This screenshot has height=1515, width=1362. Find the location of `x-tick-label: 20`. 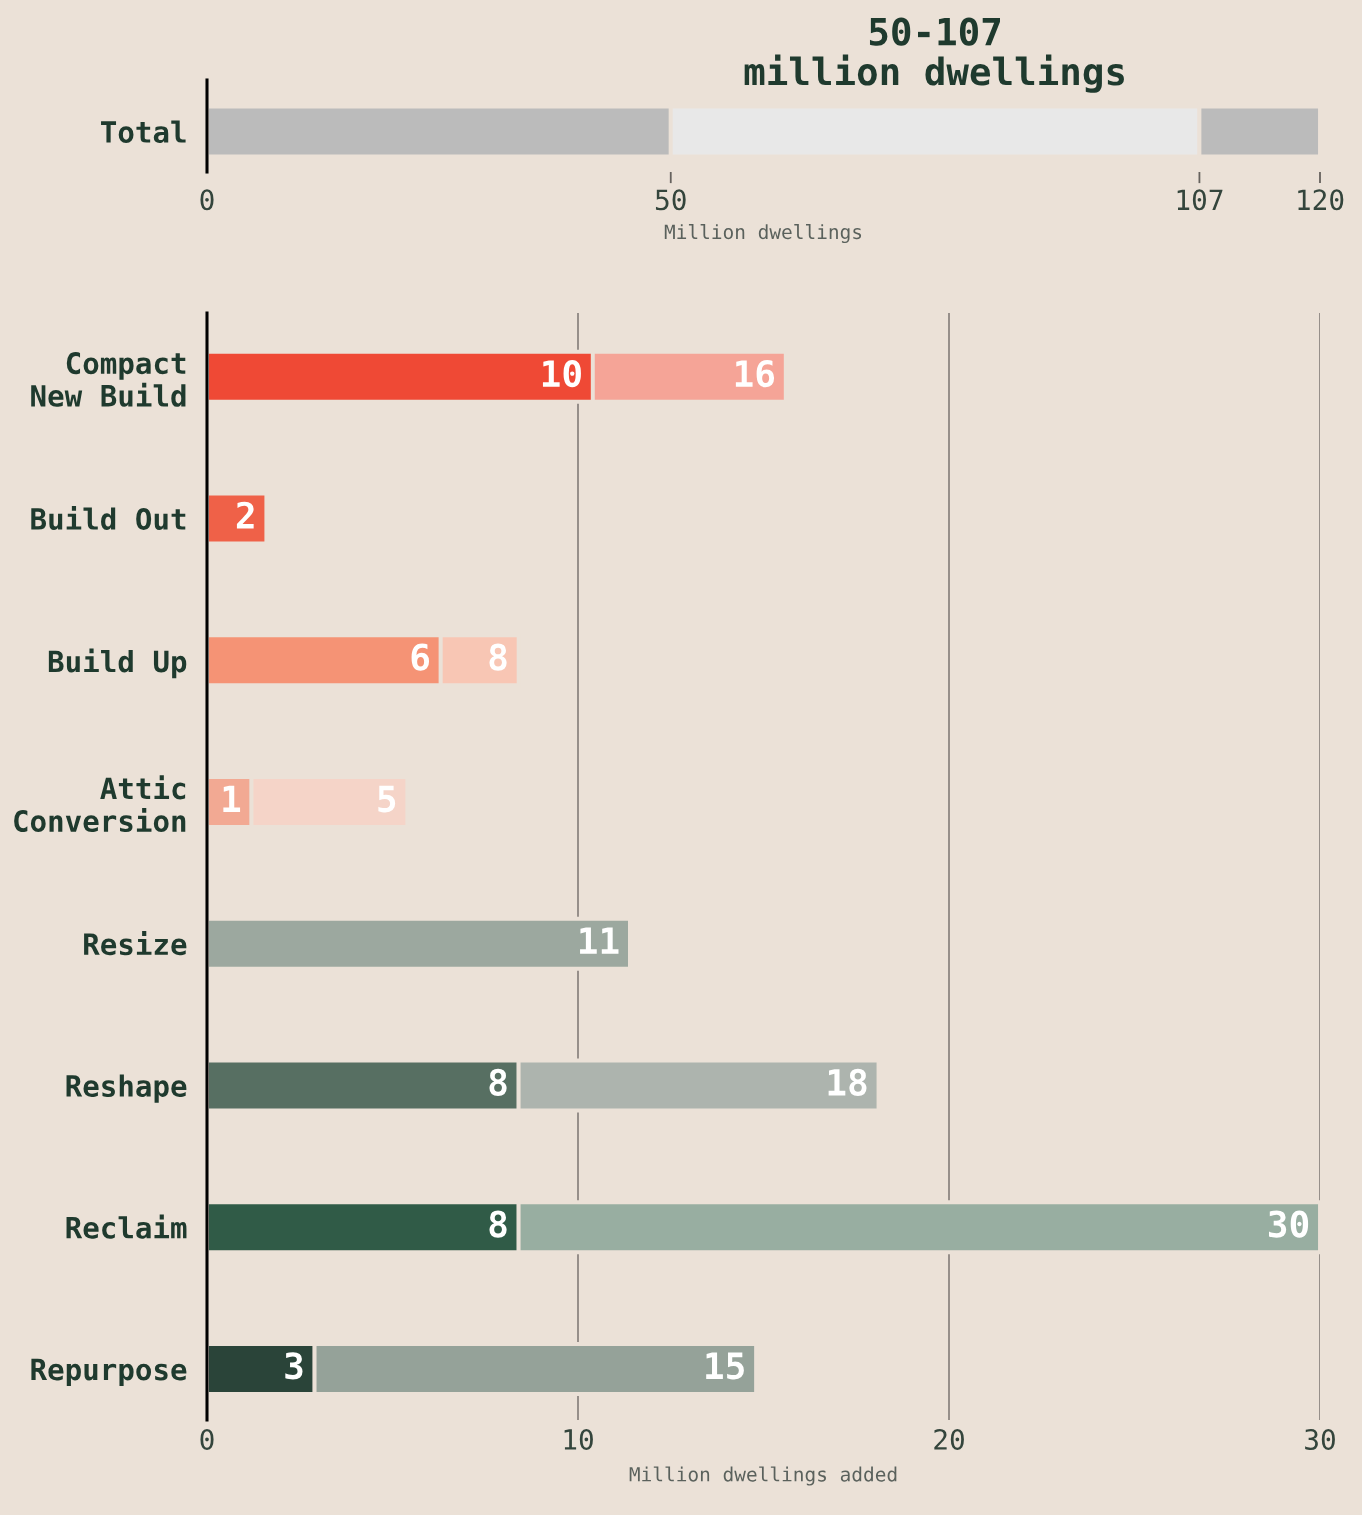

x-tick-label: 20 is located at coordinates (949, 1439).